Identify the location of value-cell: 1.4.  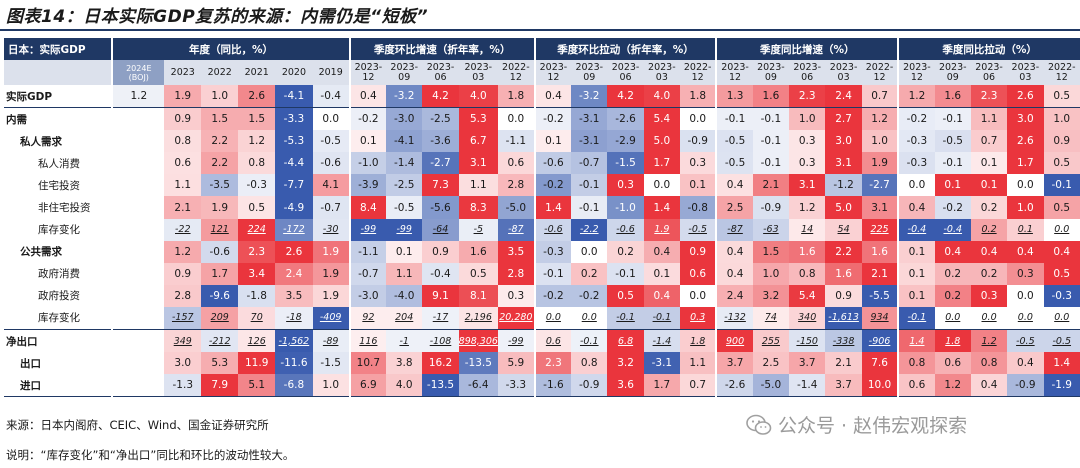
(1061, 363).